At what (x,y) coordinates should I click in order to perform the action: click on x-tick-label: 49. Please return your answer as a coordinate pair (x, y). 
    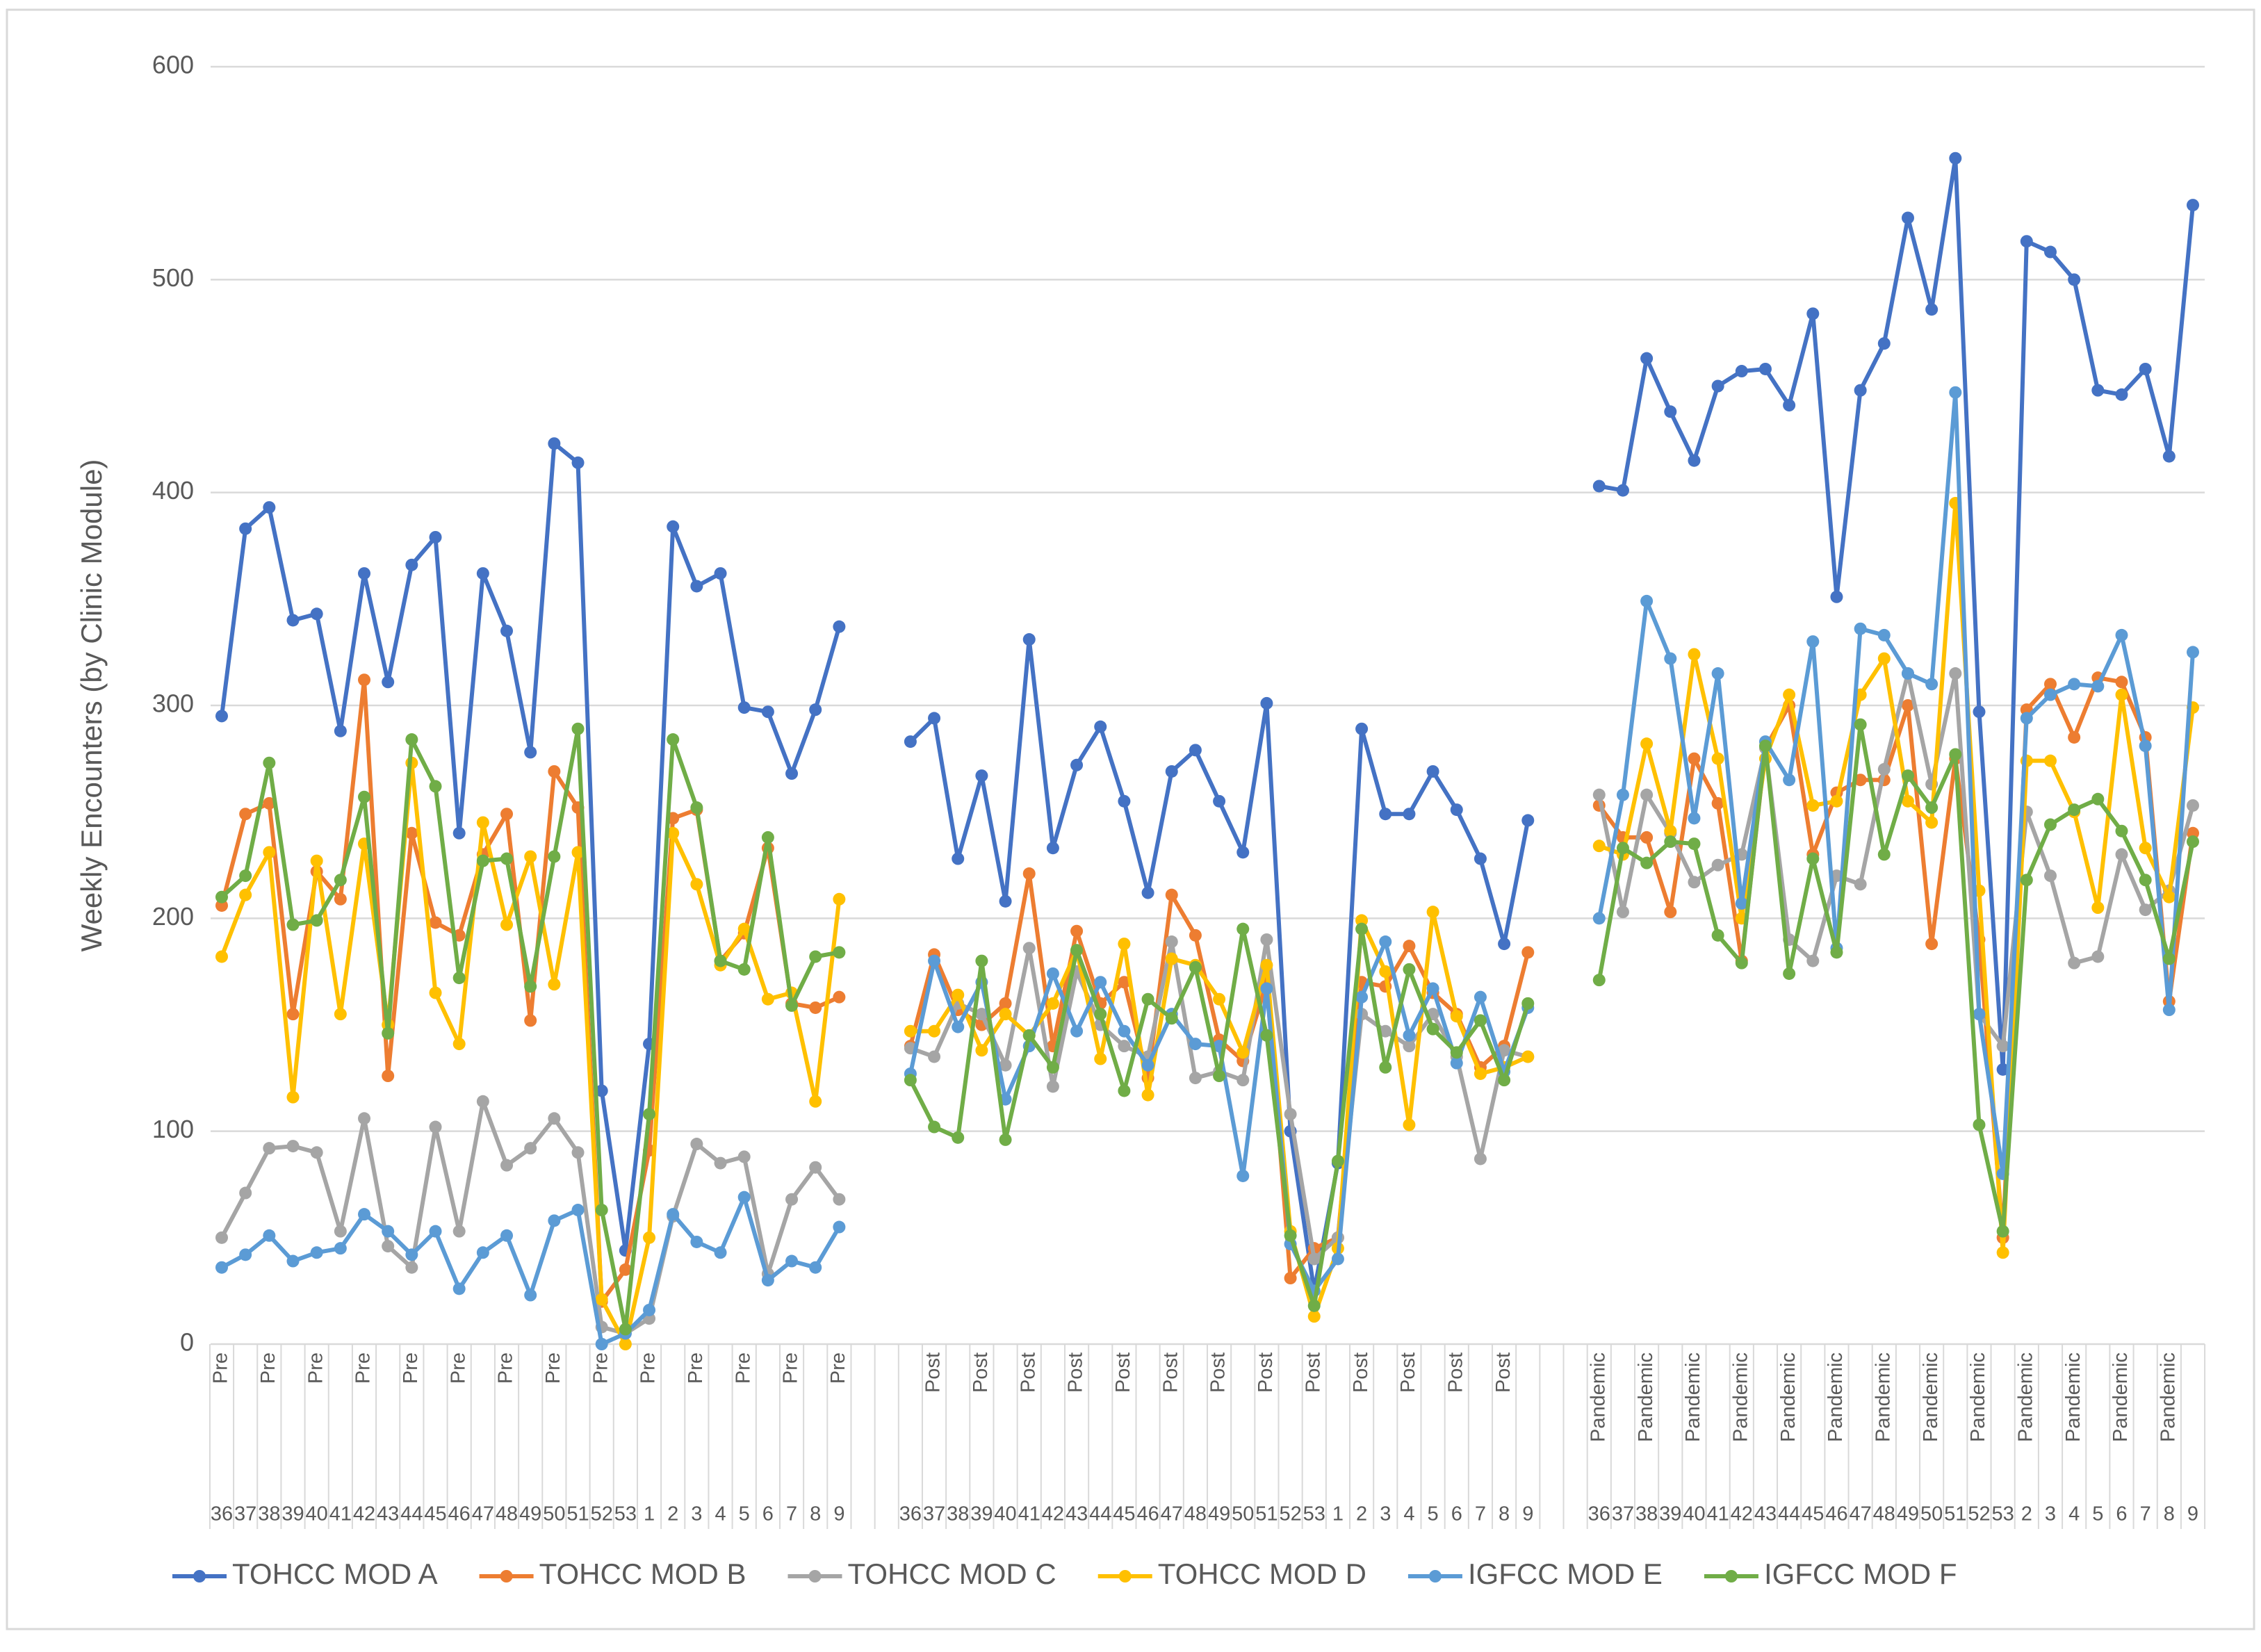
    Looking at the image, I should click on (530, 1514).